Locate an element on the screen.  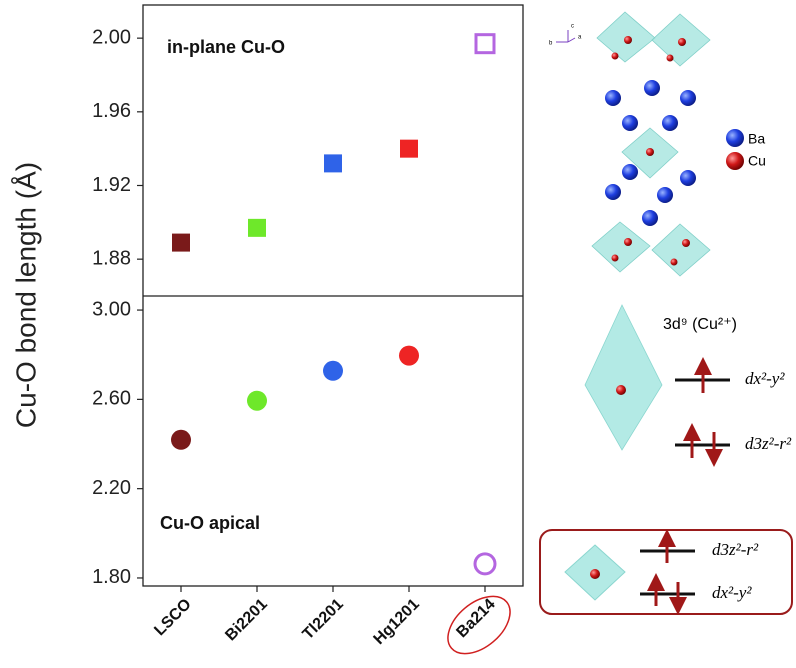
y-tick-label: 1.88 is located at coordinates (111, 258).